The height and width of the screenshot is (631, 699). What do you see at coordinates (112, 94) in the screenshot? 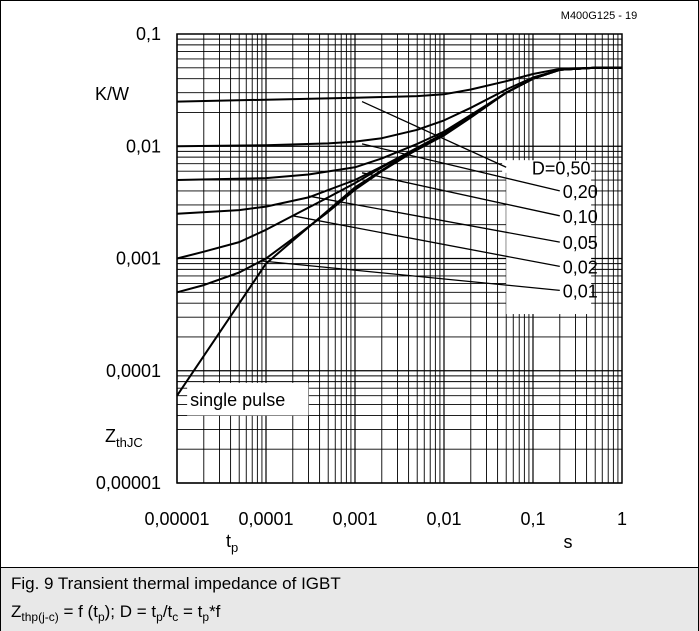
I see `y-unit-label: K/W` at bounding box center [112, 94].